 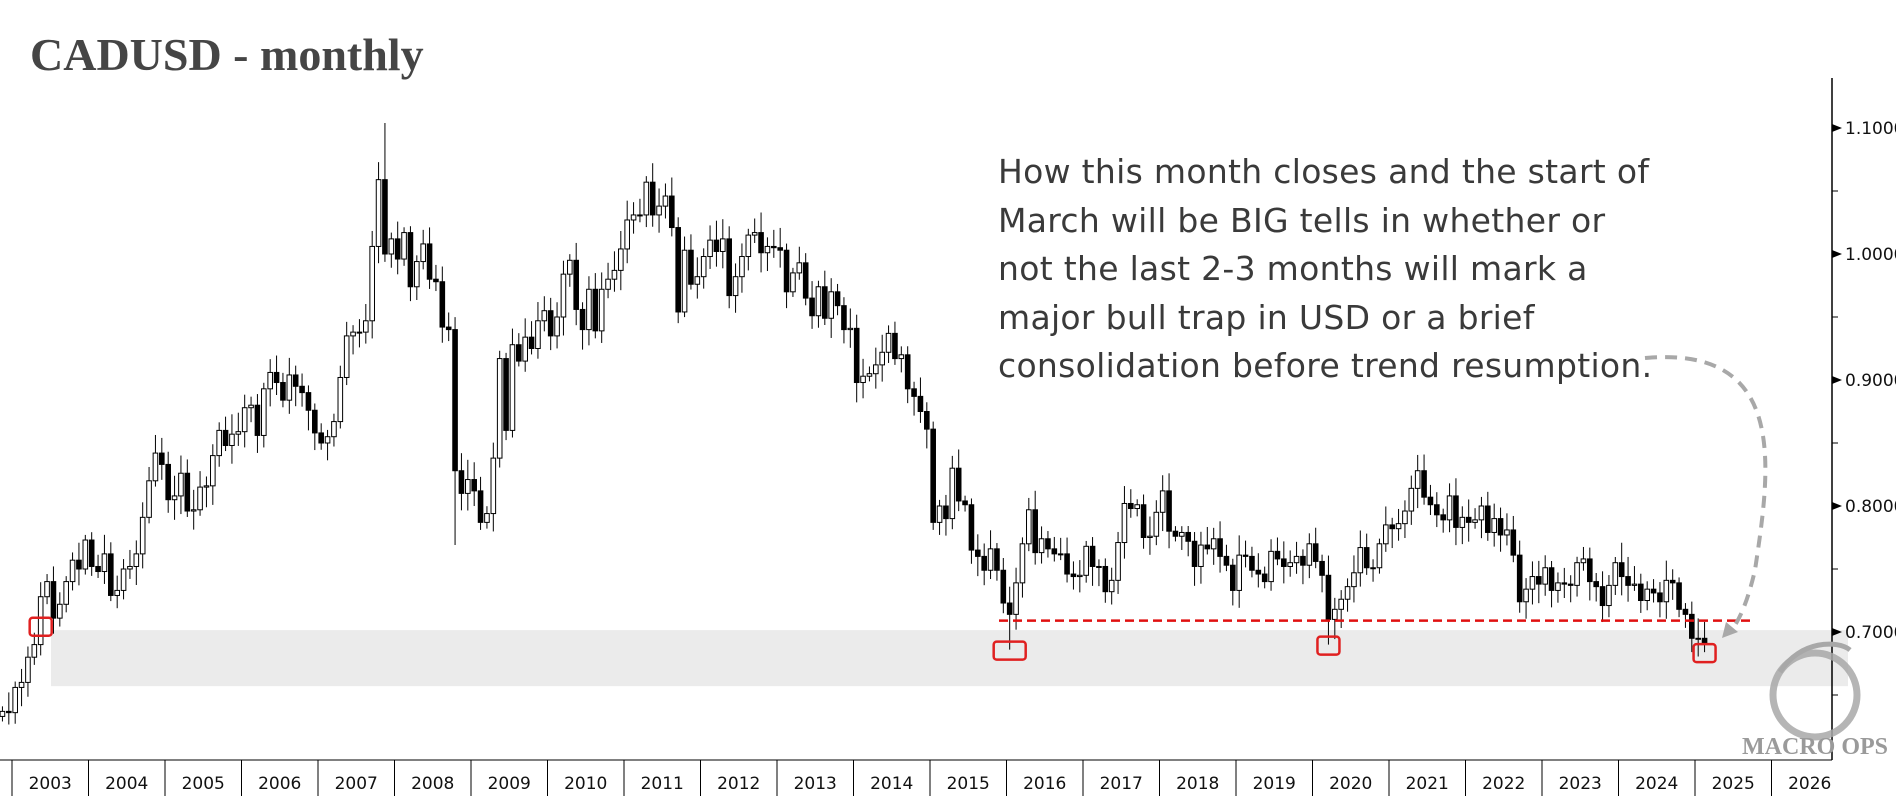 What do you see at coordinates (1302, 220) in the screenshot?
I see `annotation-line: March will be BIG tells in whether or` at bounding box center [1302, 220].